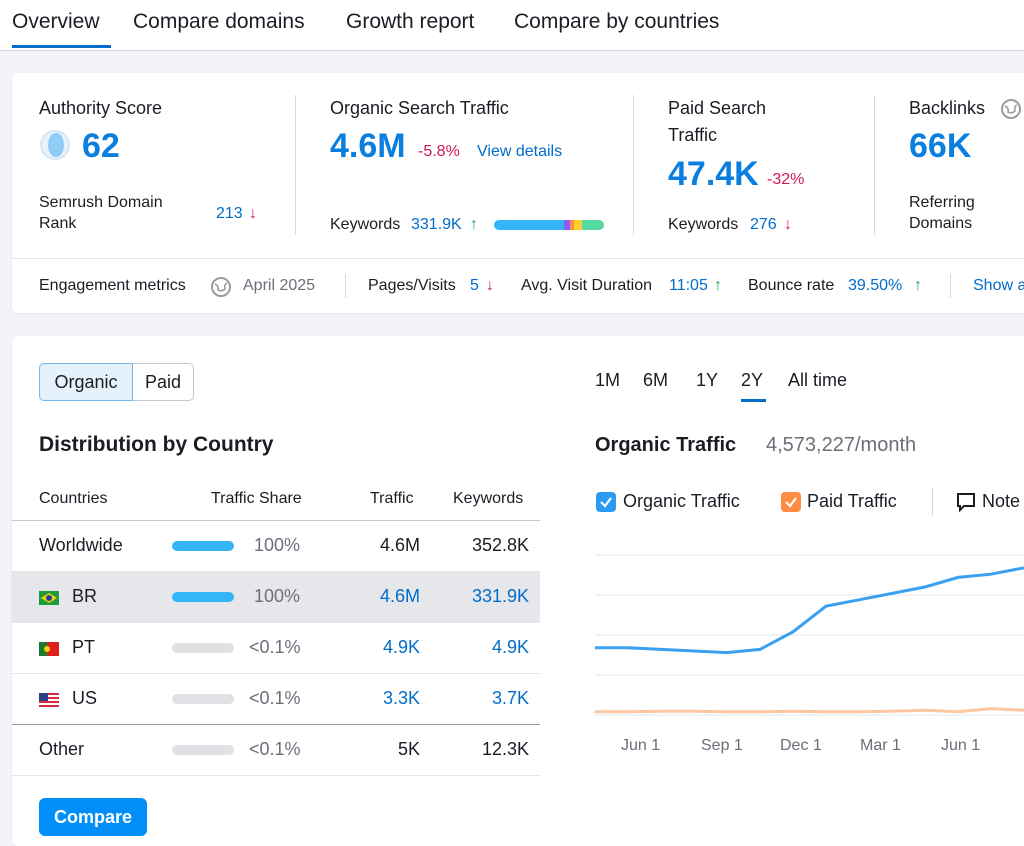 The height and width of the screenshot is (846, 1024). Describe the element at coordinates (801, 745) in the screenshot. I see `x-axis-label: Dec 1` at that location.